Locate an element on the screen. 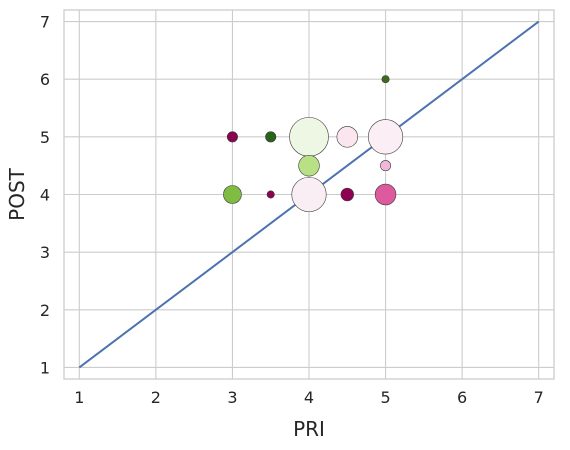 The image size is (570, 450). y-tick-label: 6 is located at coordinates (45, 79).